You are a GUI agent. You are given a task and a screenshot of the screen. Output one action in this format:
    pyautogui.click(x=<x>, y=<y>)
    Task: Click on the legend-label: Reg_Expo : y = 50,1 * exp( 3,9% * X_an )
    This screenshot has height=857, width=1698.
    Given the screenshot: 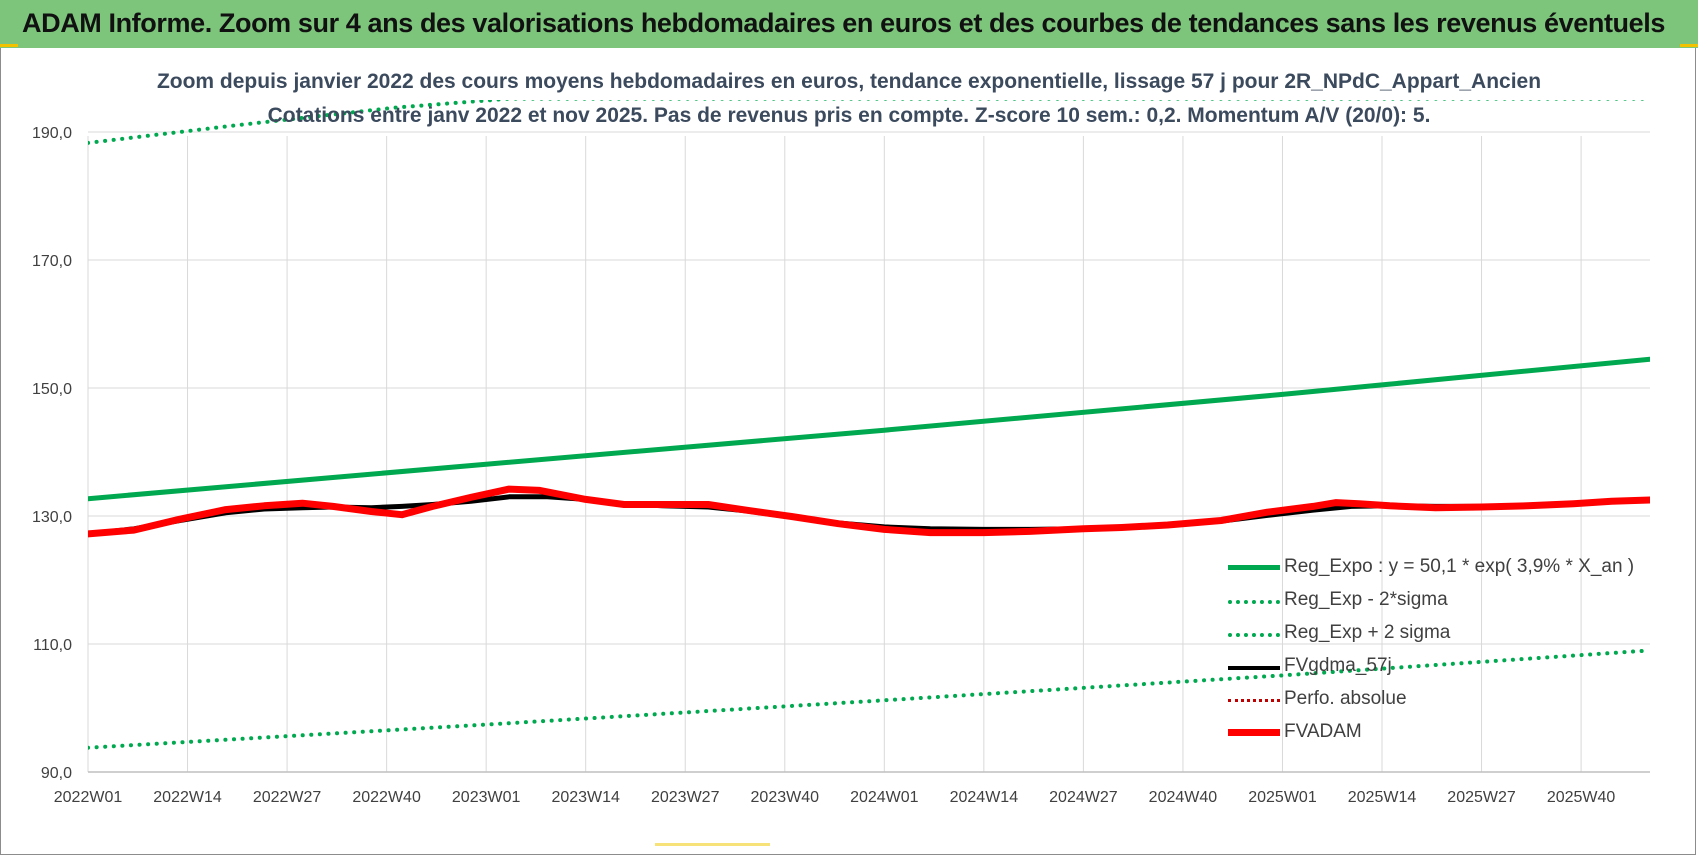 What is the action you would take?
    pyautogui.click(x=1459, y=566)
    